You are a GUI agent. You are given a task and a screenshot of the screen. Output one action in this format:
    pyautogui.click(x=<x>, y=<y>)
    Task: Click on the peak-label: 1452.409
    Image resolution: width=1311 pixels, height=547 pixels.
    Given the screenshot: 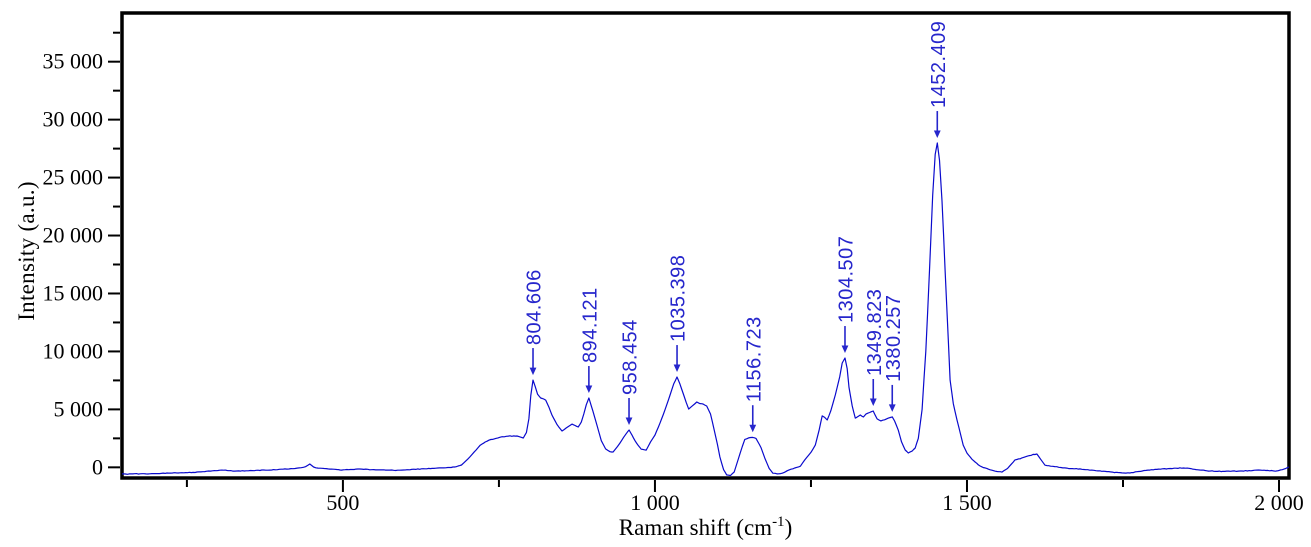 What is the action you would take?
    pyautogui.click(x=939, y=64)
    